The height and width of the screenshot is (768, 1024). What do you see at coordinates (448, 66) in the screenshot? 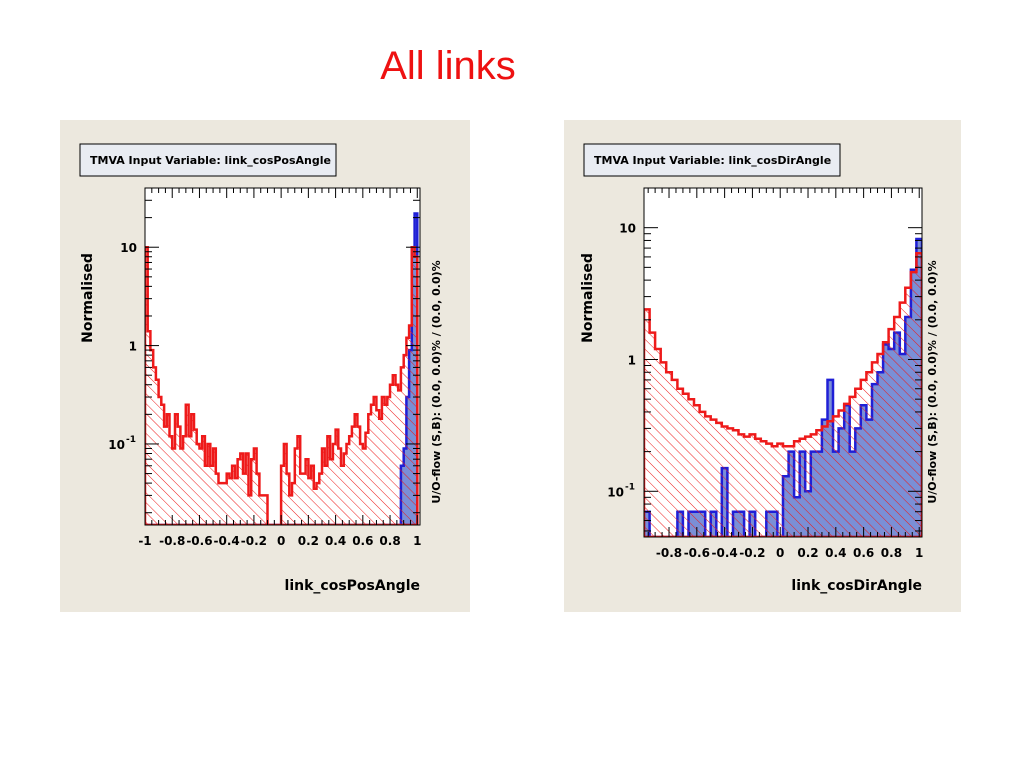
I see `slide-title: All links` at bounding box center [448, 66].